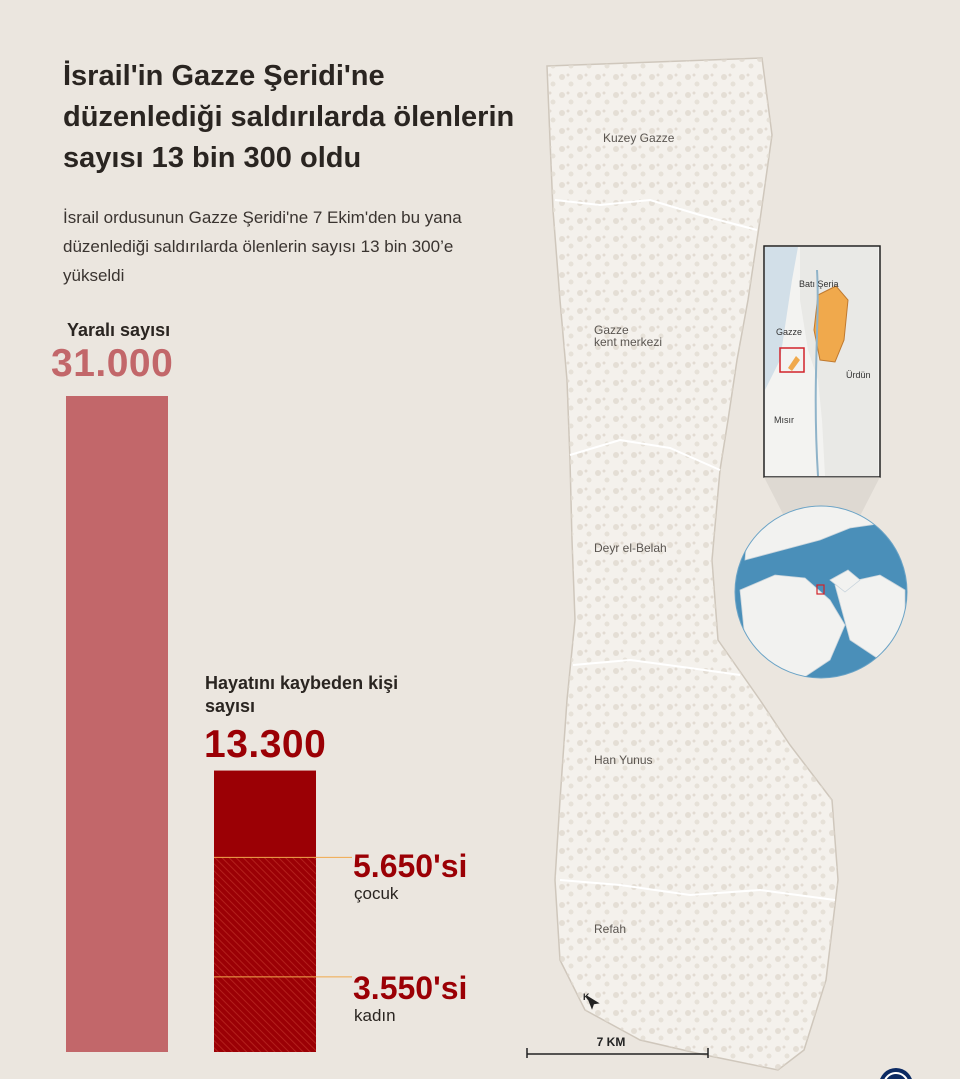 The width and height of the screenshot is (960, 1079). What do you see at coordinates (302, 694) in the screenshot?
I see `label-dead: Hayatını kaybeden kişi sayısı` at bounding box center [302, 694].